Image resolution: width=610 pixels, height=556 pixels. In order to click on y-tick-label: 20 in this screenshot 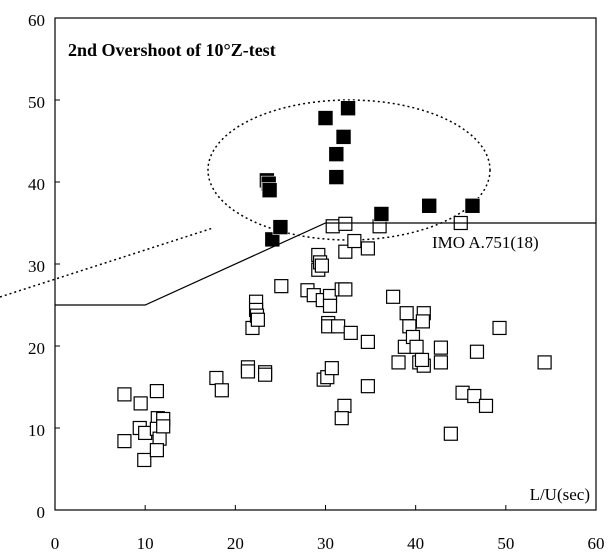, I will do `click(36, 348)`.